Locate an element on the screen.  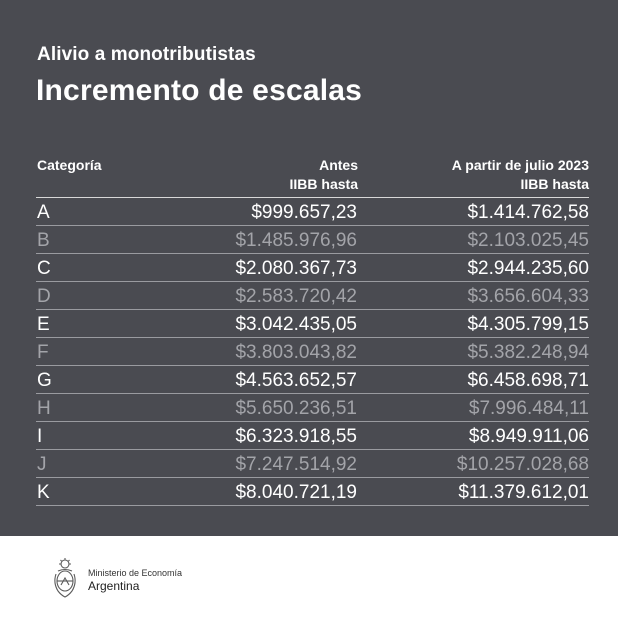
argentina-coat-of-arms-icon is located at coordinates (65, 578).